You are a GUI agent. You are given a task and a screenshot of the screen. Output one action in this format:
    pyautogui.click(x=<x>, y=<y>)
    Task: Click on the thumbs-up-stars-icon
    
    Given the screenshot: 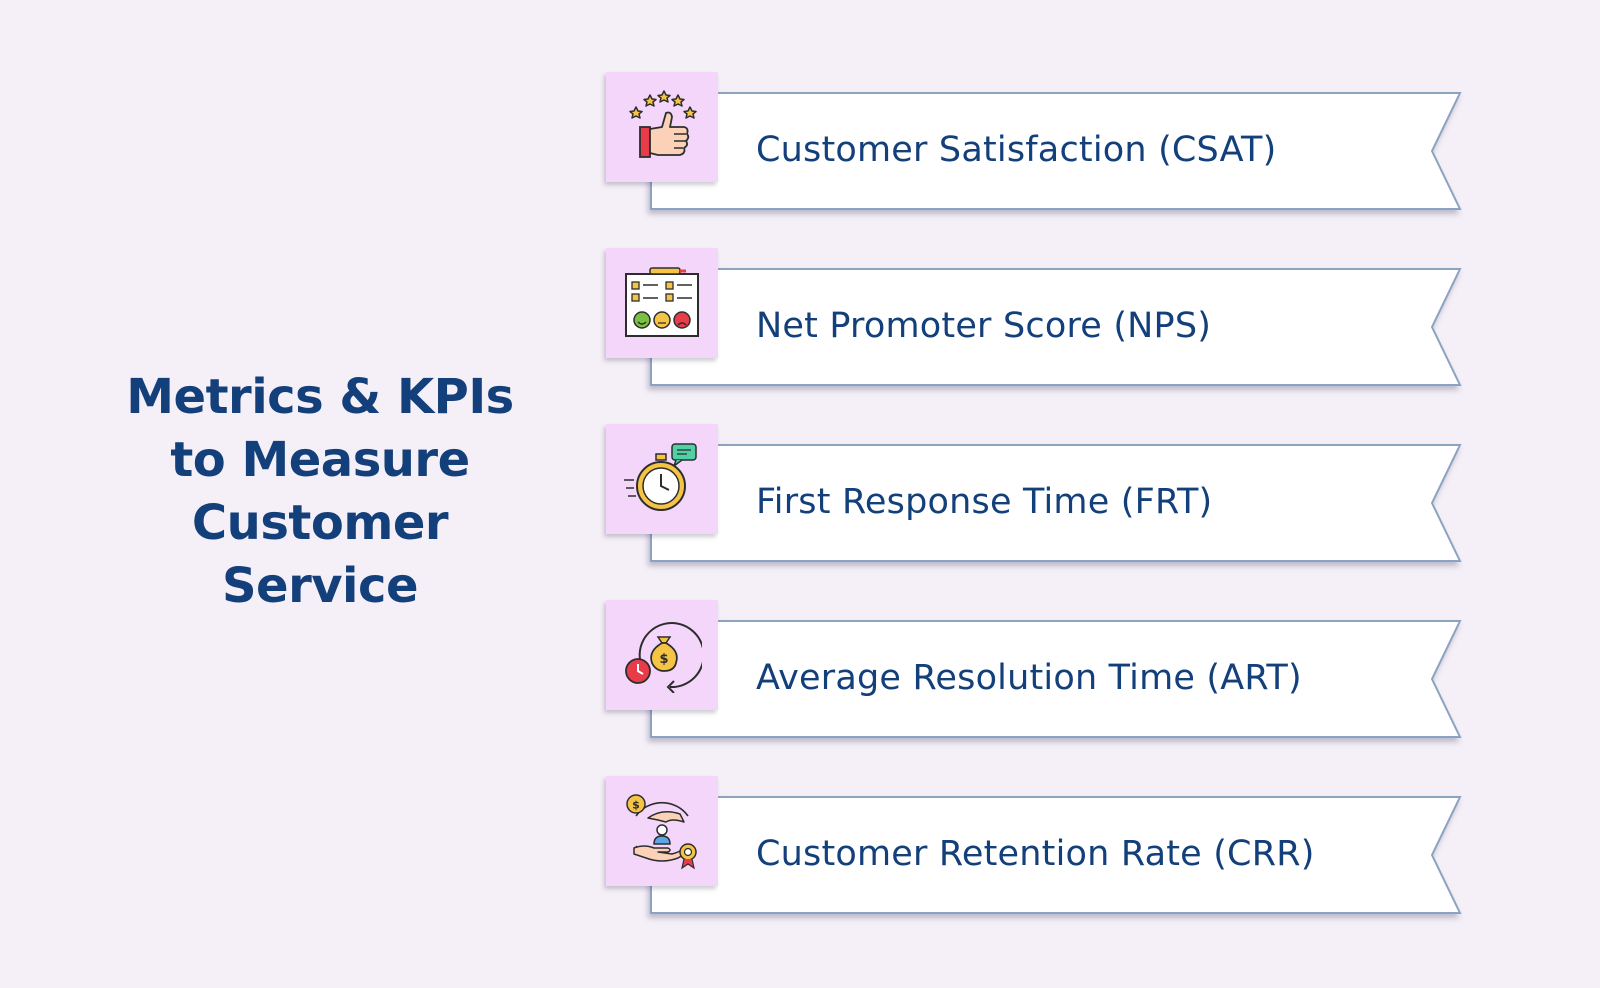 What is the action you would take?
    pyautogui.click(x=662, y=127)
    